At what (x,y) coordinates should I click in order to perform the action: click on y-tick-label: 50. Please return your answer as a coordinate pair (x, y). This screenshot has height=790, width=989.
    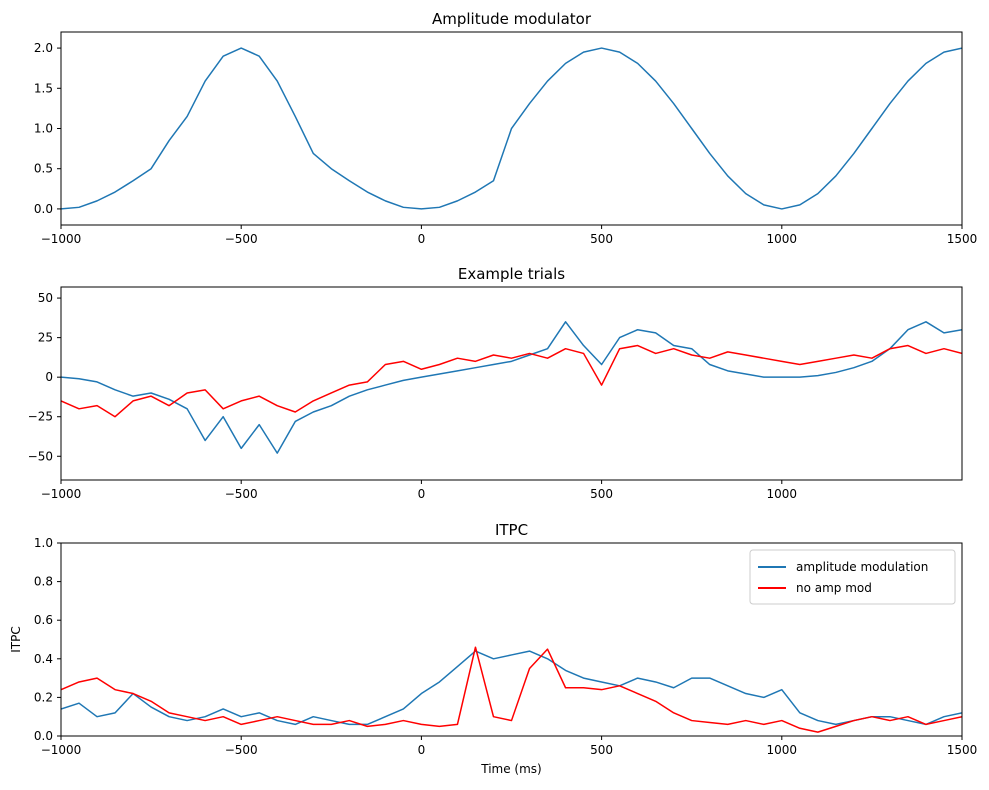
    Looking at the image, I should click on (45, 298).